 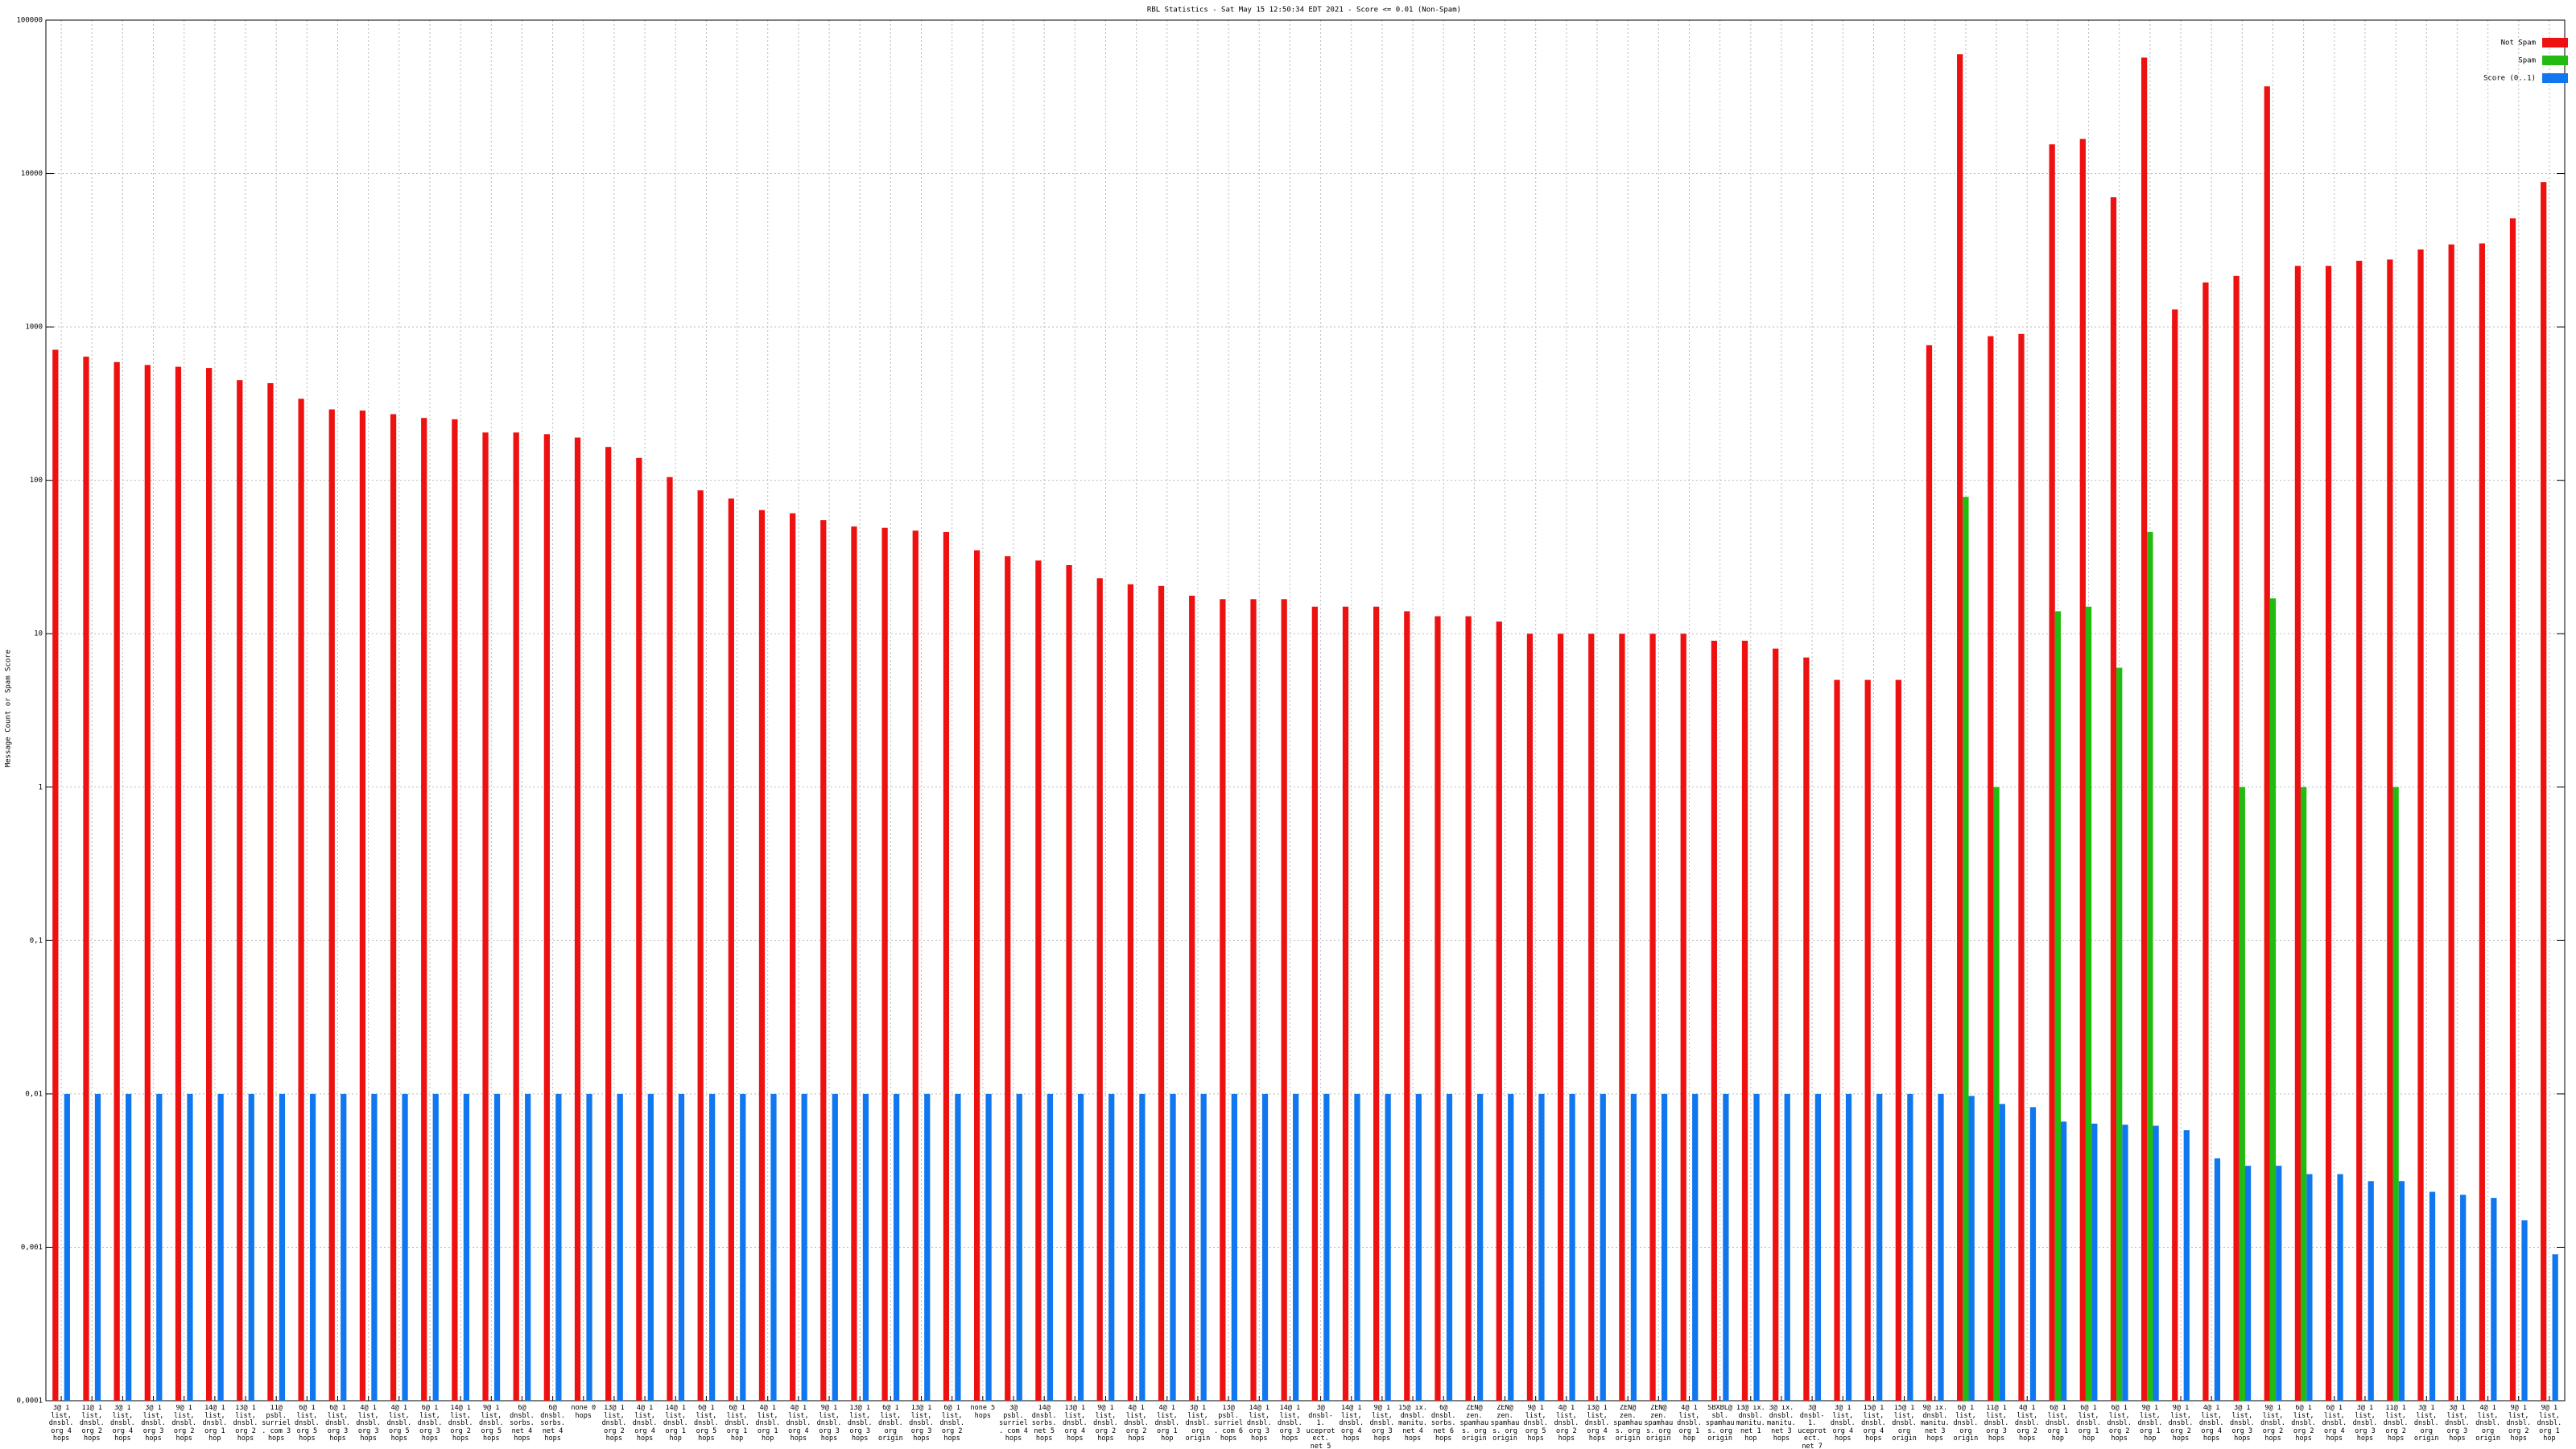 What do you see at coordinates (215, 1424) in the screenshot?
I see `x-tick-label: 14@ 1 list, dnsbl. org 1 hop` at bounding box center [215, 1424].